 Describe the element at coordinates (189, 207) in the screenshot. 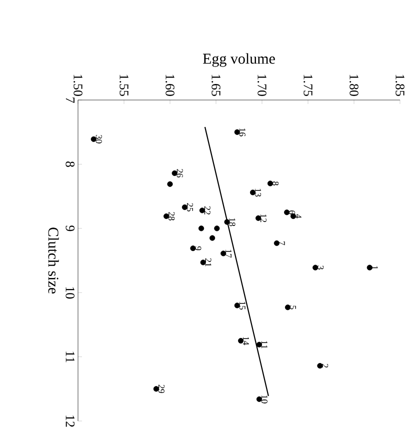

I see `annotation: 25` at that location.